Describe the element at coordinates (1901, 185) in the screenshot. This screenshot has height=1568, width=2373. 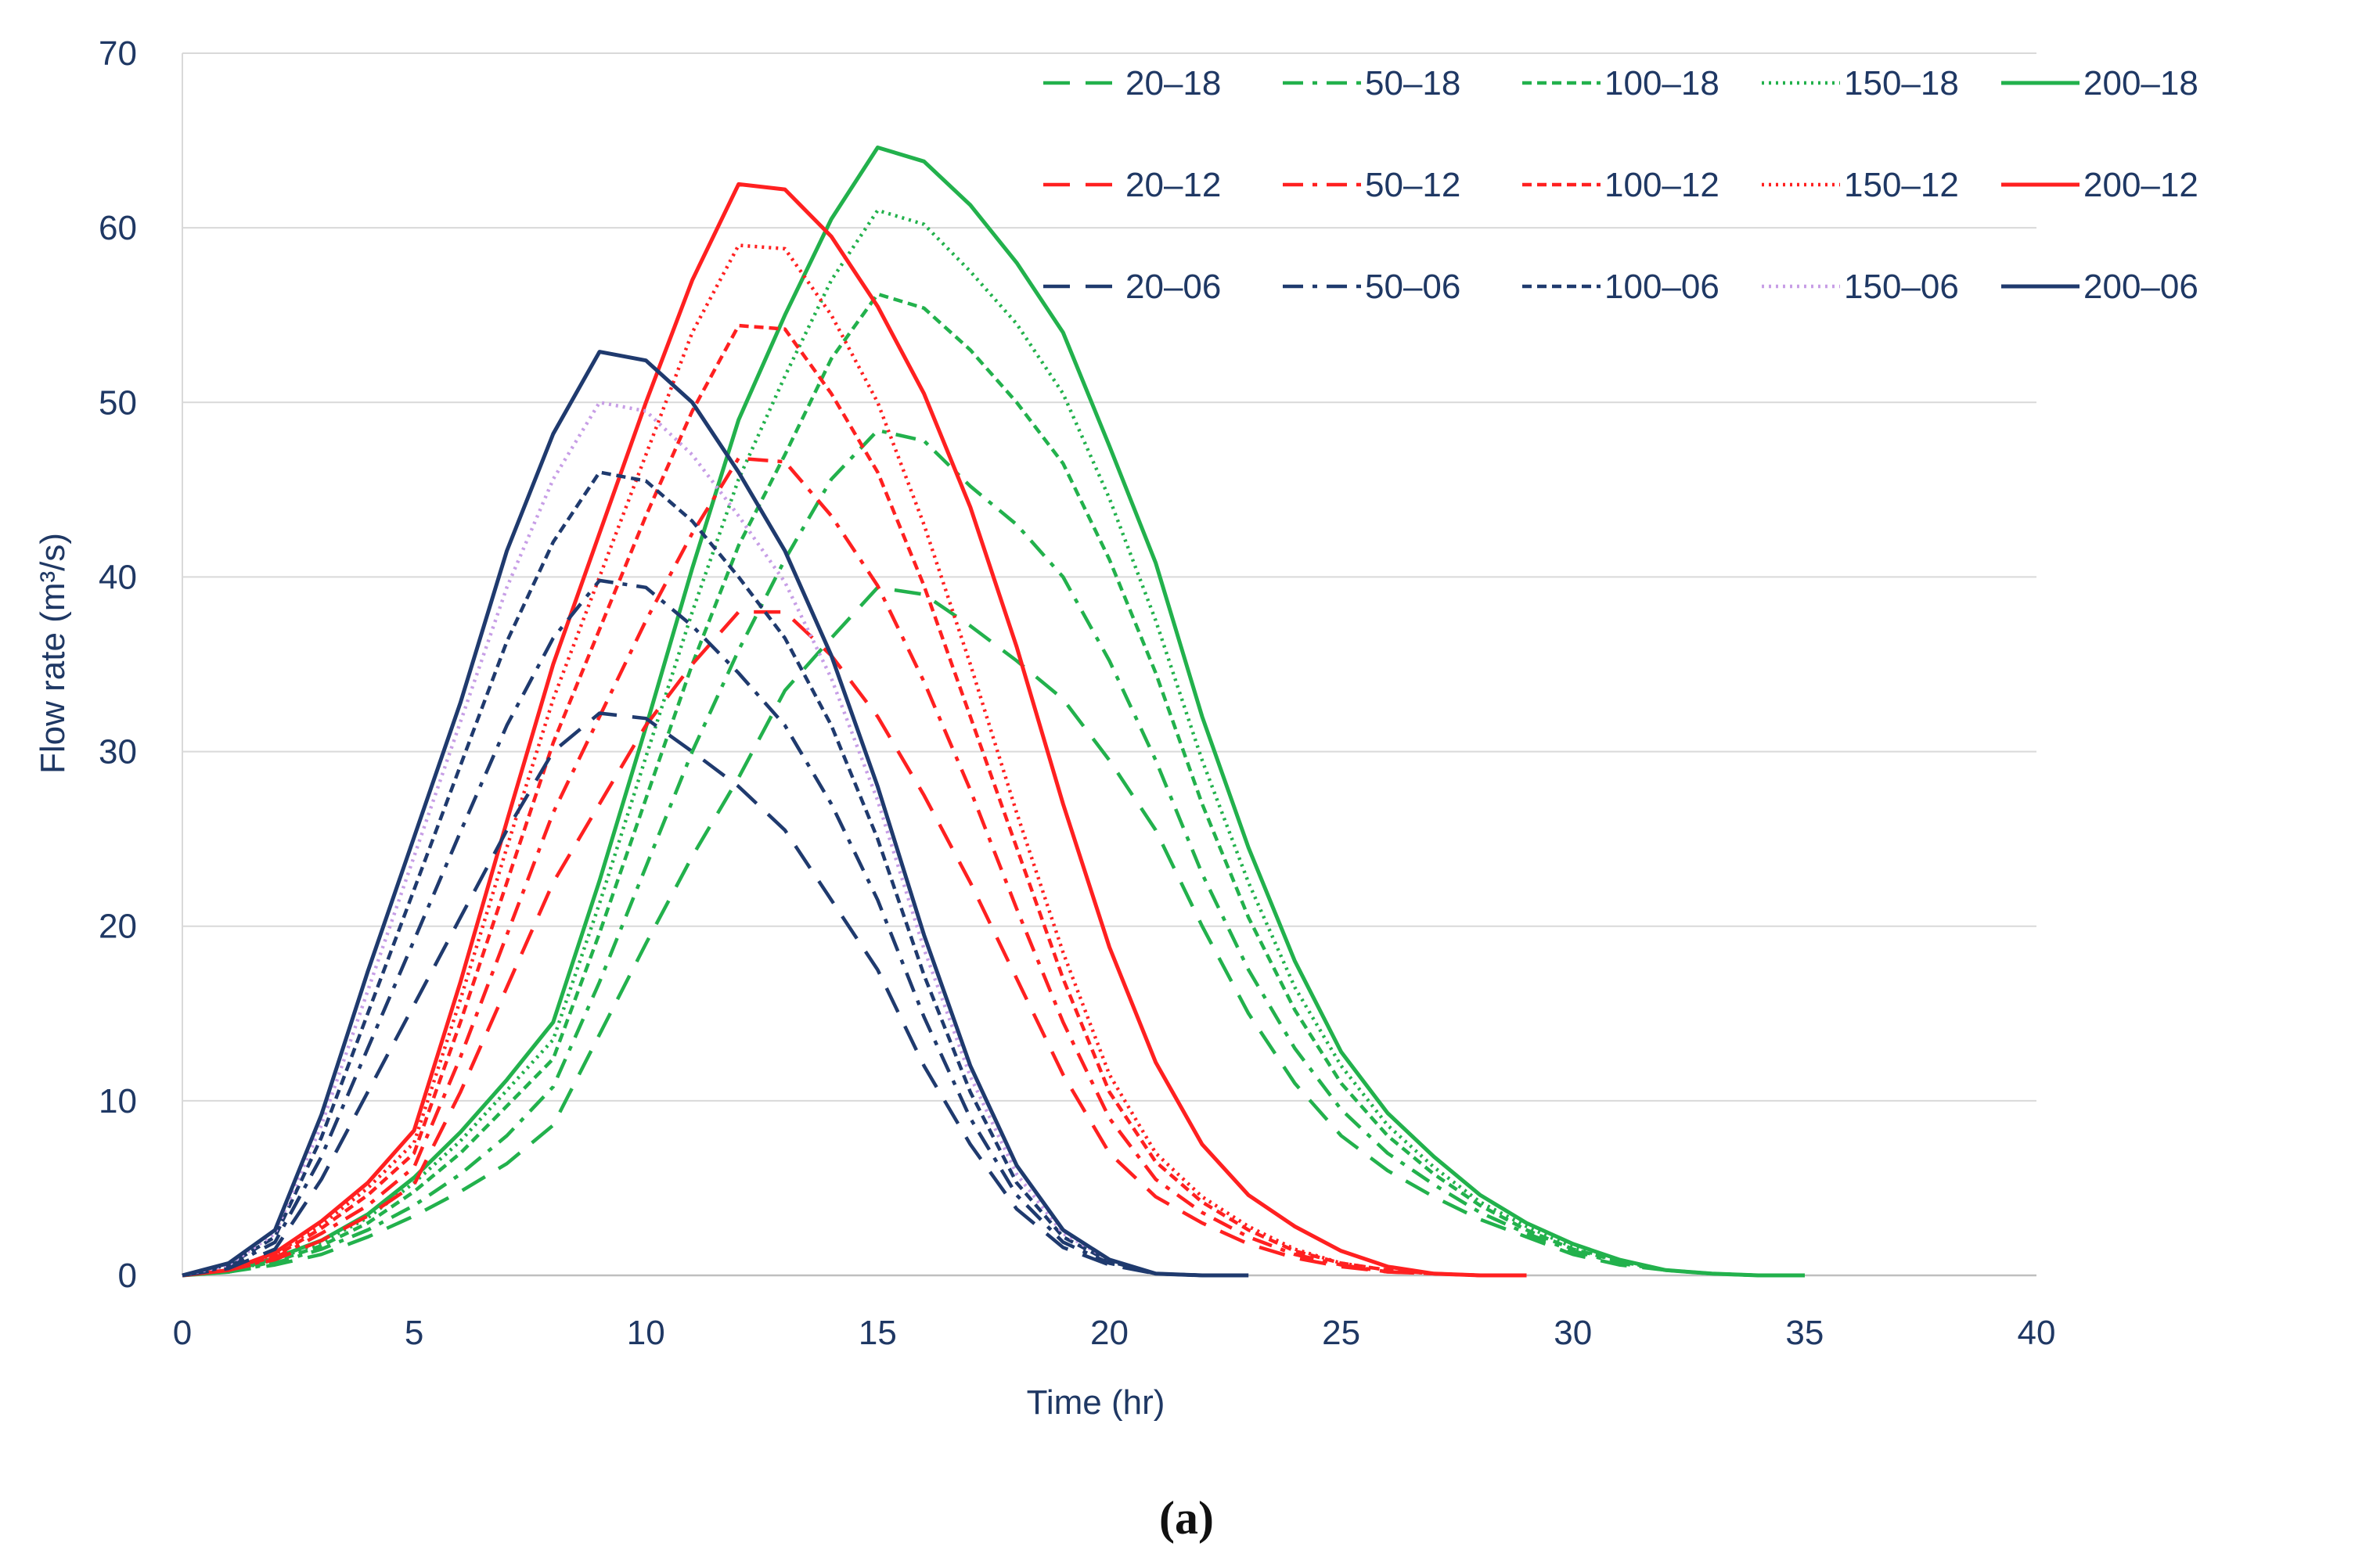
I see `legend-label: 150–12` at that location.